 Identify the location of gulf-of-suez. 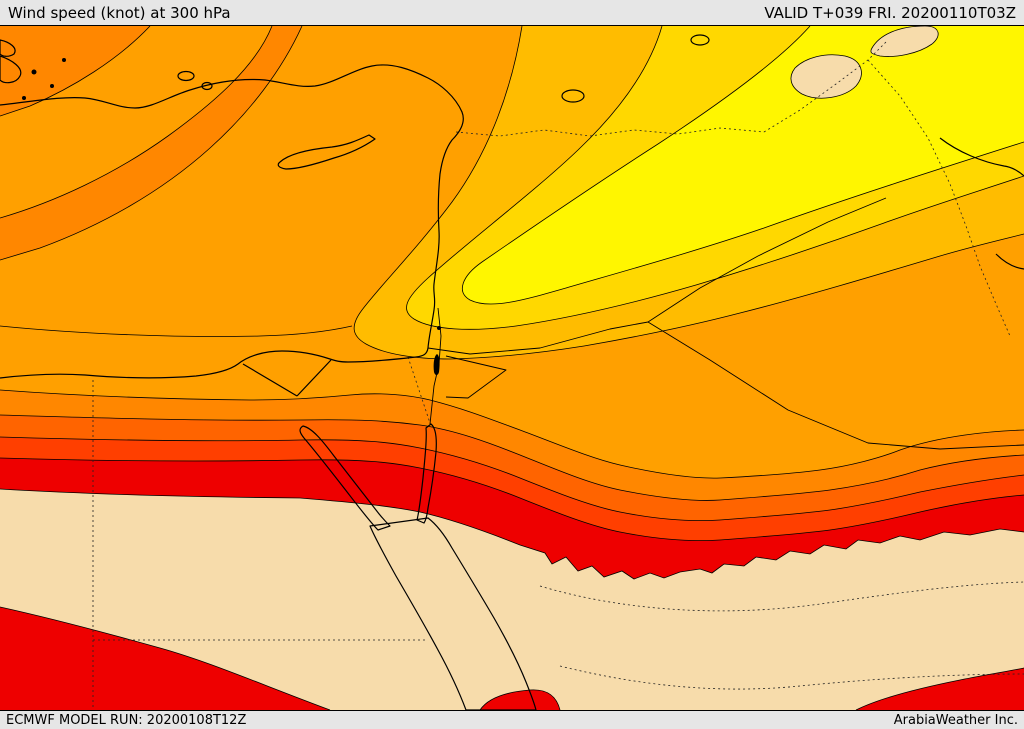
(345, 478).